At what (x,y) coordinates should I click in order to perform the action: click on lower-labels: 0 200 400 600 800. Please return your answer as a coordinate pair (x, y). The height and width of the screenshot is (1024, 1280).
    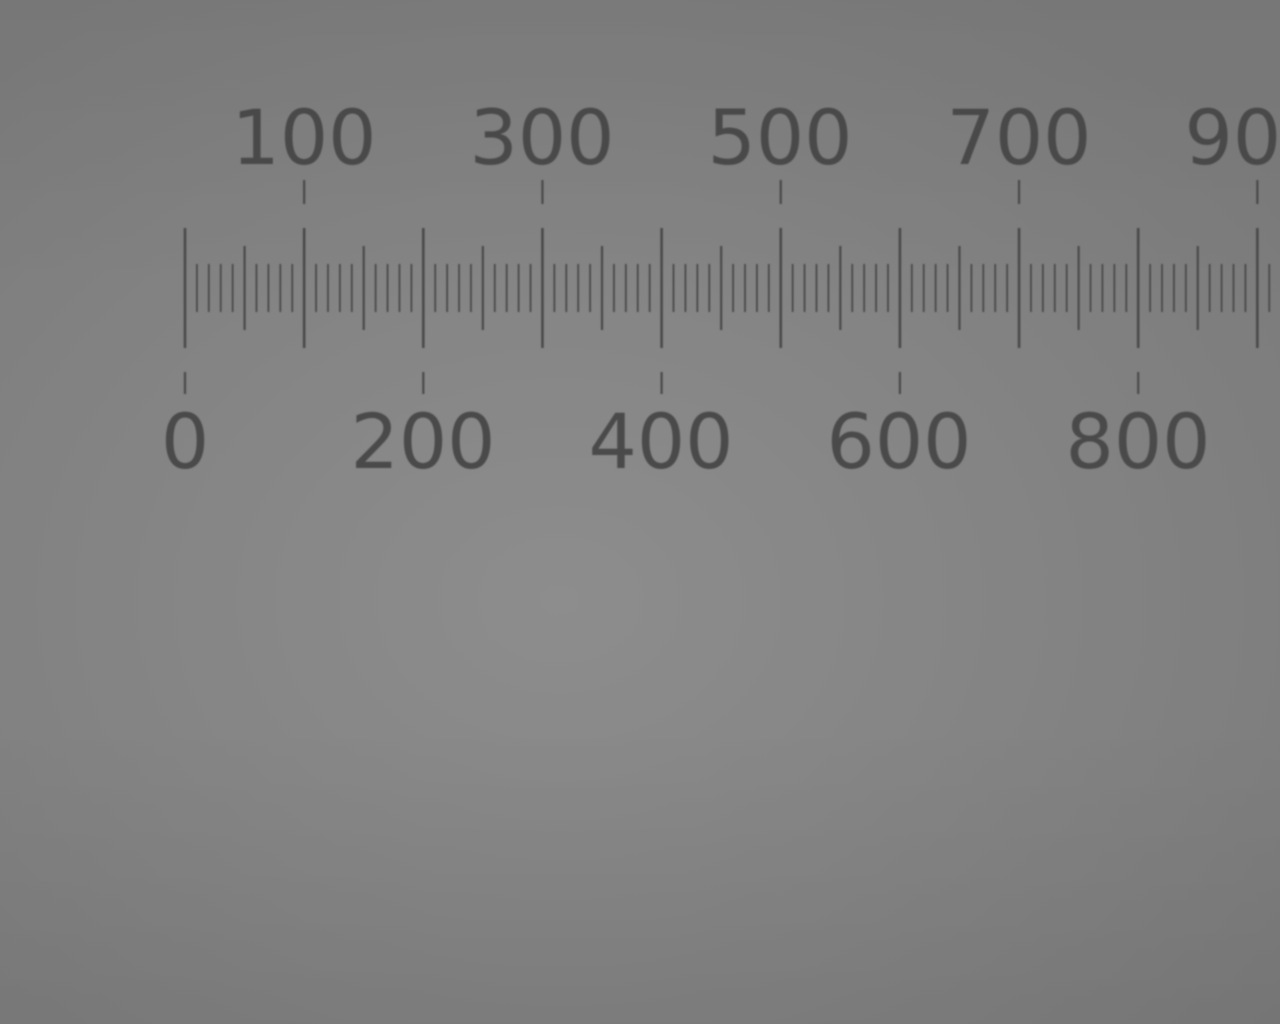
    Looking at the image, I should click on (686, 441).